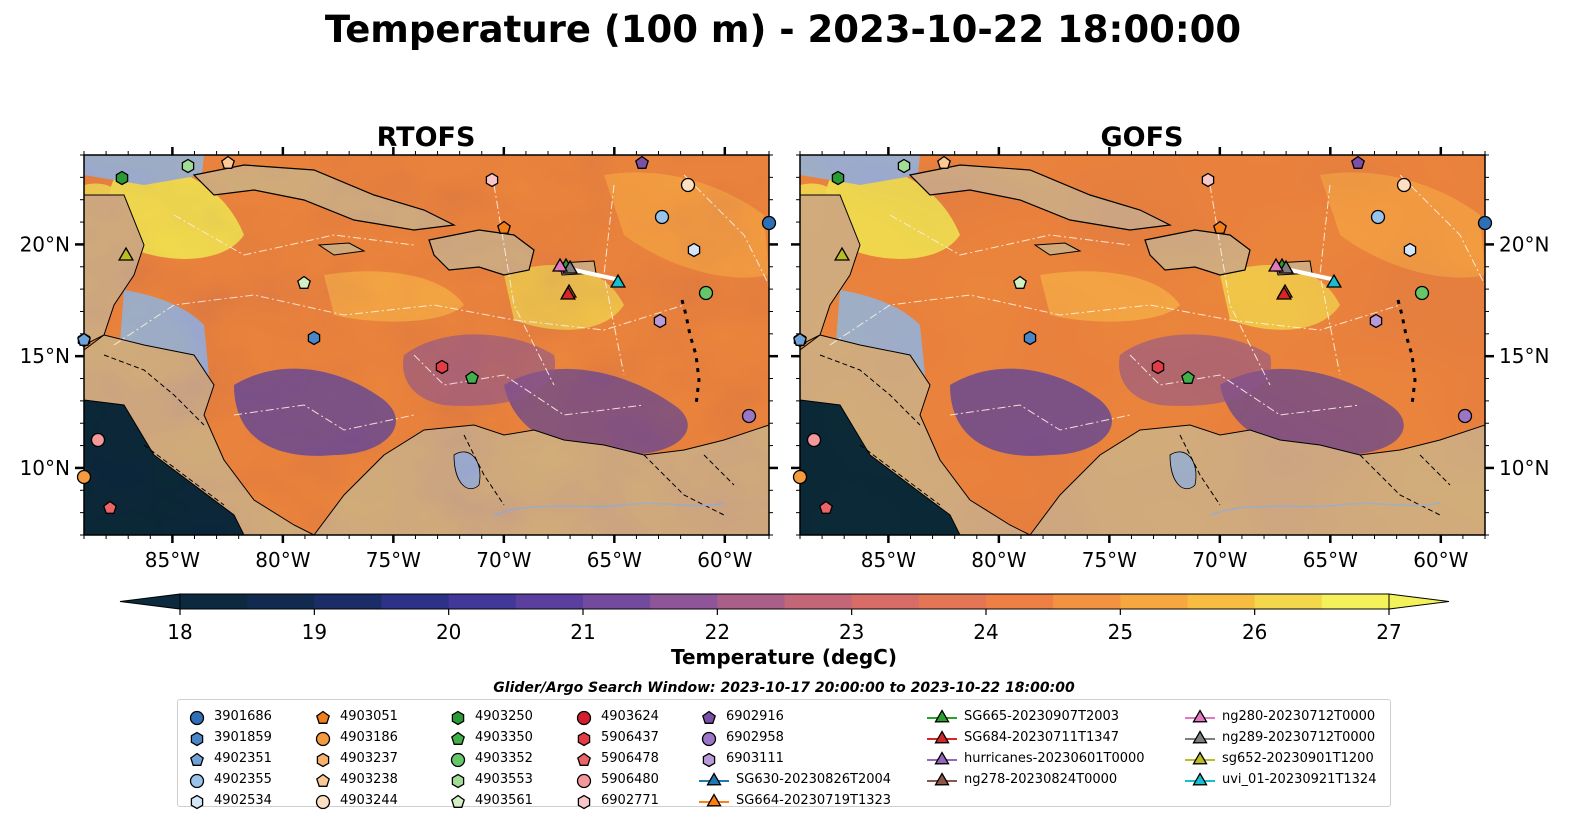  I want to click on legend-entry: 4902355, so click(229, 779).